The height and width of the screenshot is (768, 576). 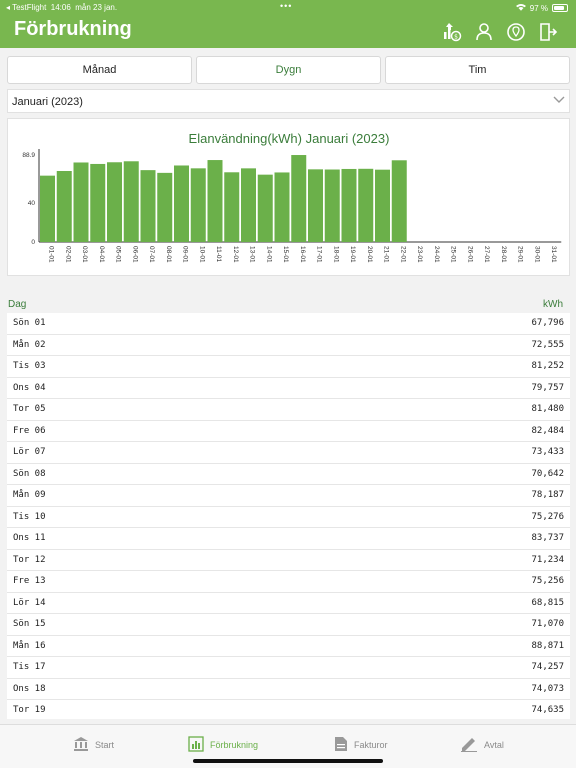 I want to click on tab-forbrukning-label: Förbrukning, so click(x=234, y=745).